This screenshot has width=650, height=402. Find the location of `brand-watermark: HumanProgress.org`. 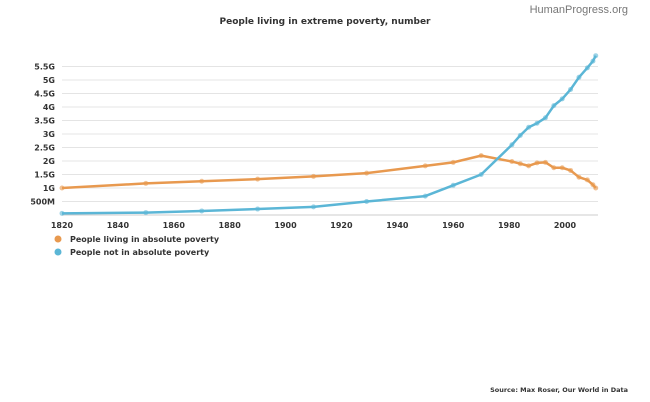

brand-watermark: HumanProgress.org is located at coordinates (578, 10).